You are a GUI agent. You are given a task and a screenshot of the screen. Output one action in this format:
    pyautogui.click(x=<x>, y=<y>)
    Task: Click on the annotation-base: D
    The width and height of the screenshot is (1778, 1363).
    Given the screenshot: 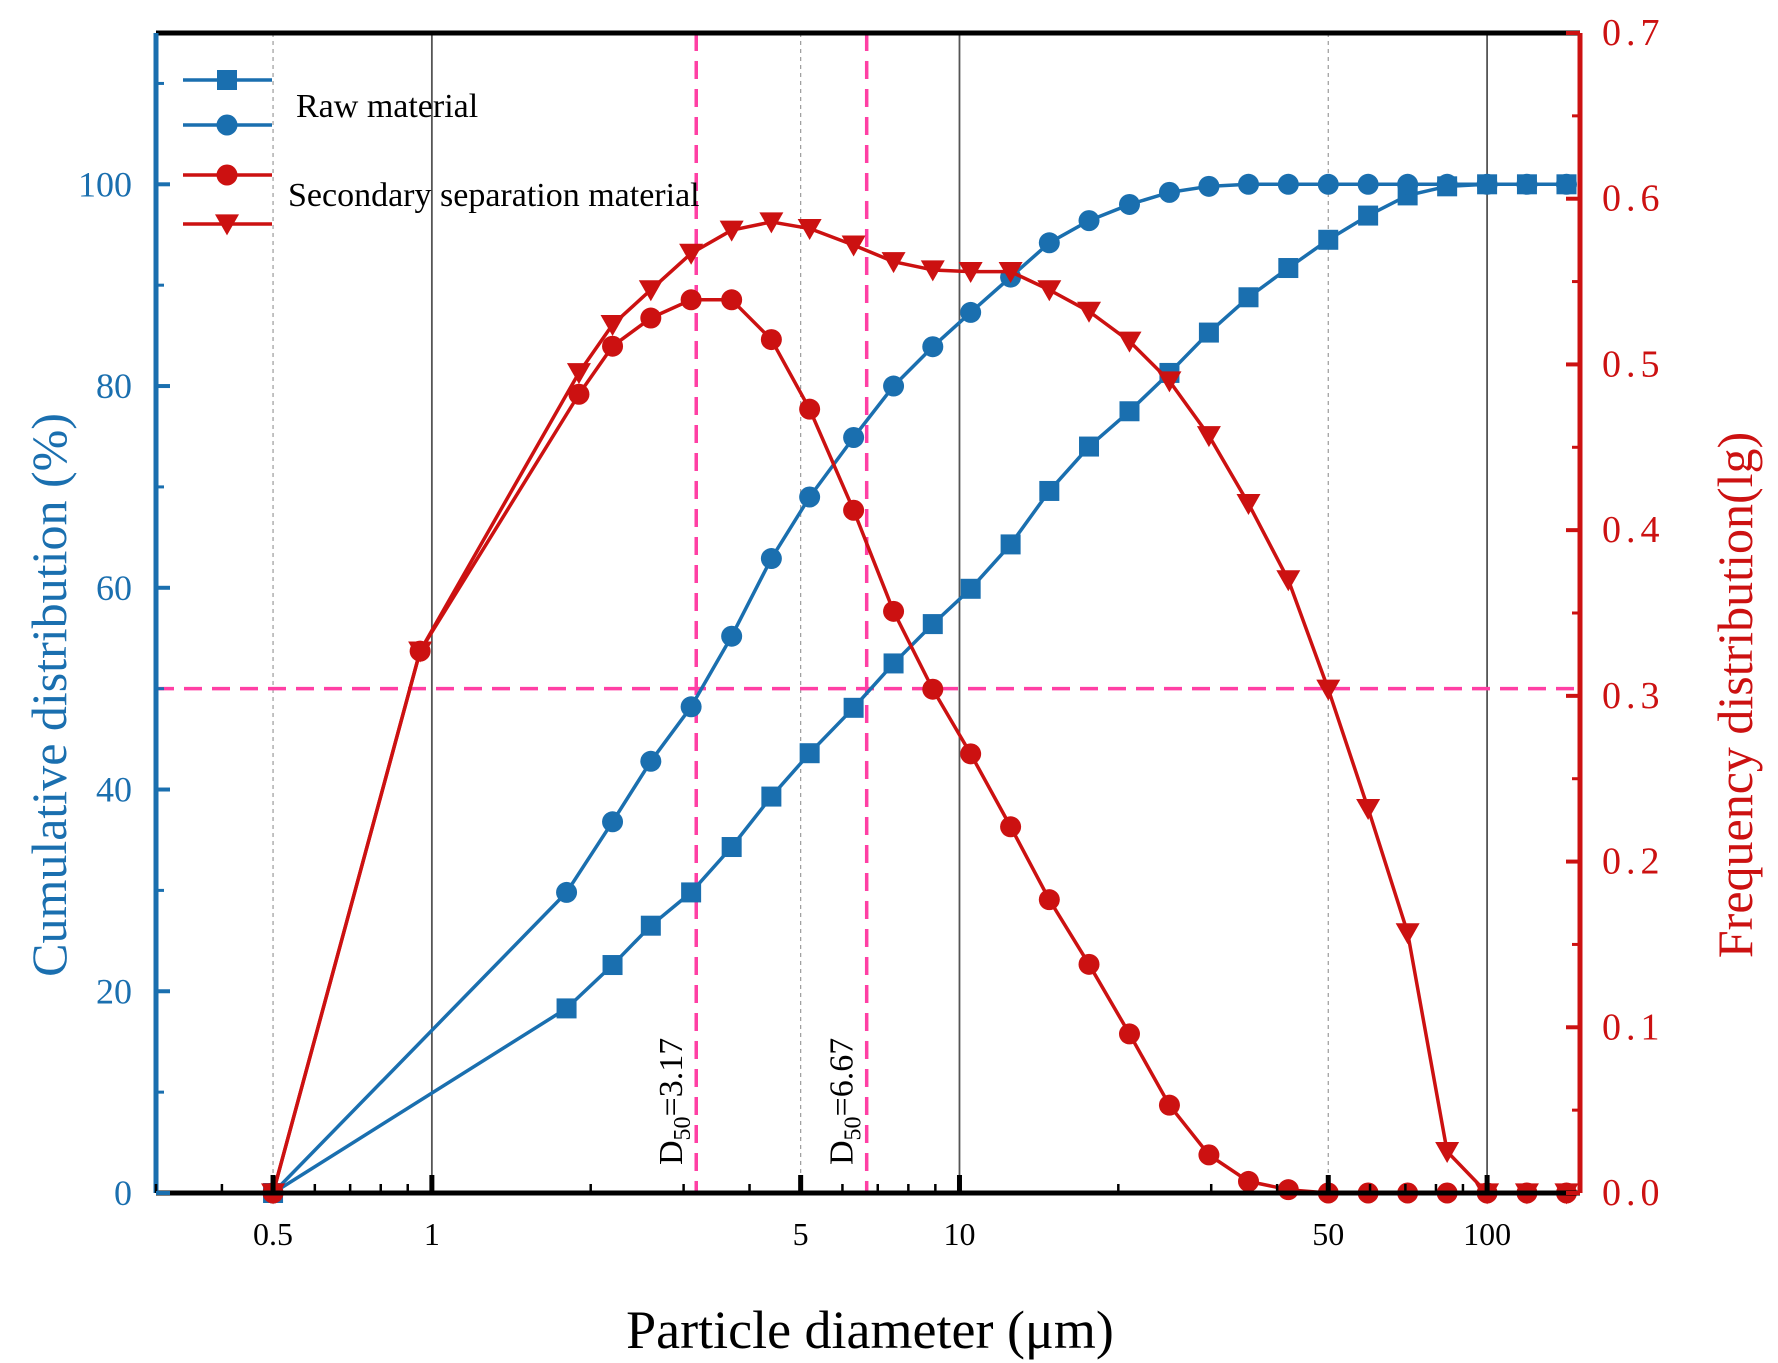 What is the action you would take?
    pyautogui.click(x=671, y=1152)
    